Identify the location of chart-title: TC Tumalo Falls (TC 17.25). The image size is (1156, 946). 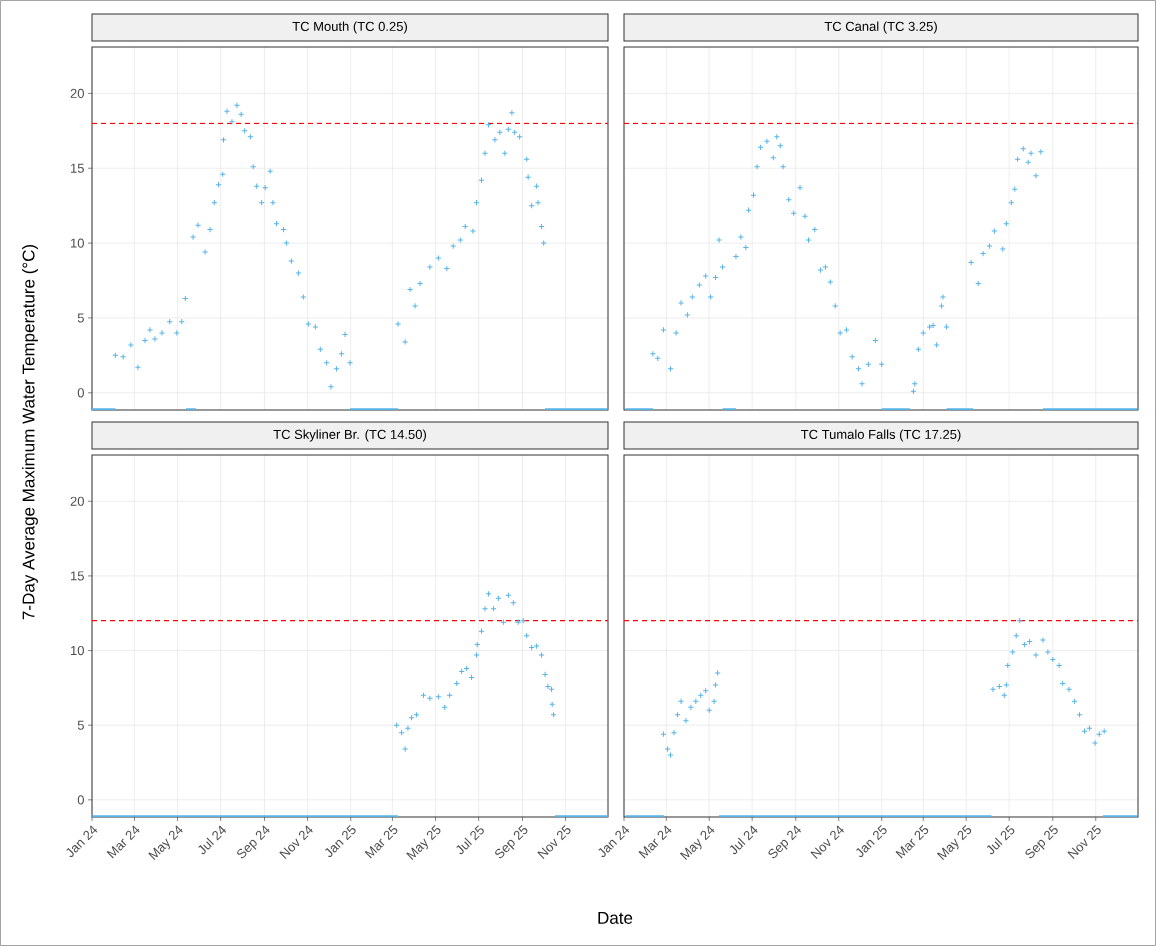
(881, 435).